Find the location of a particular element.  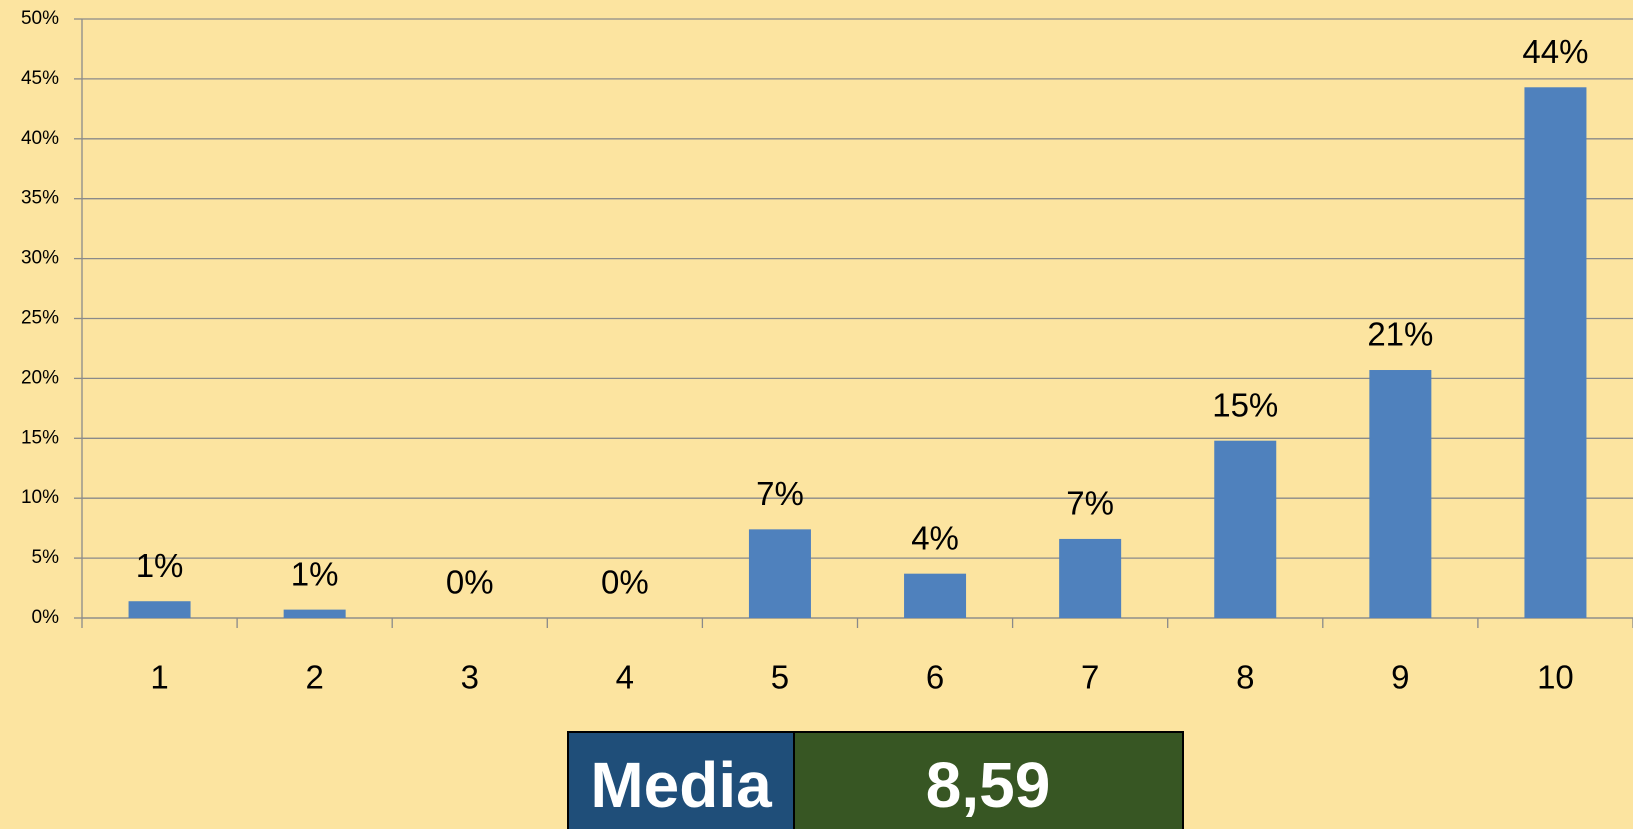

y-tick-label: 50% is located at coordinates (40, 18).